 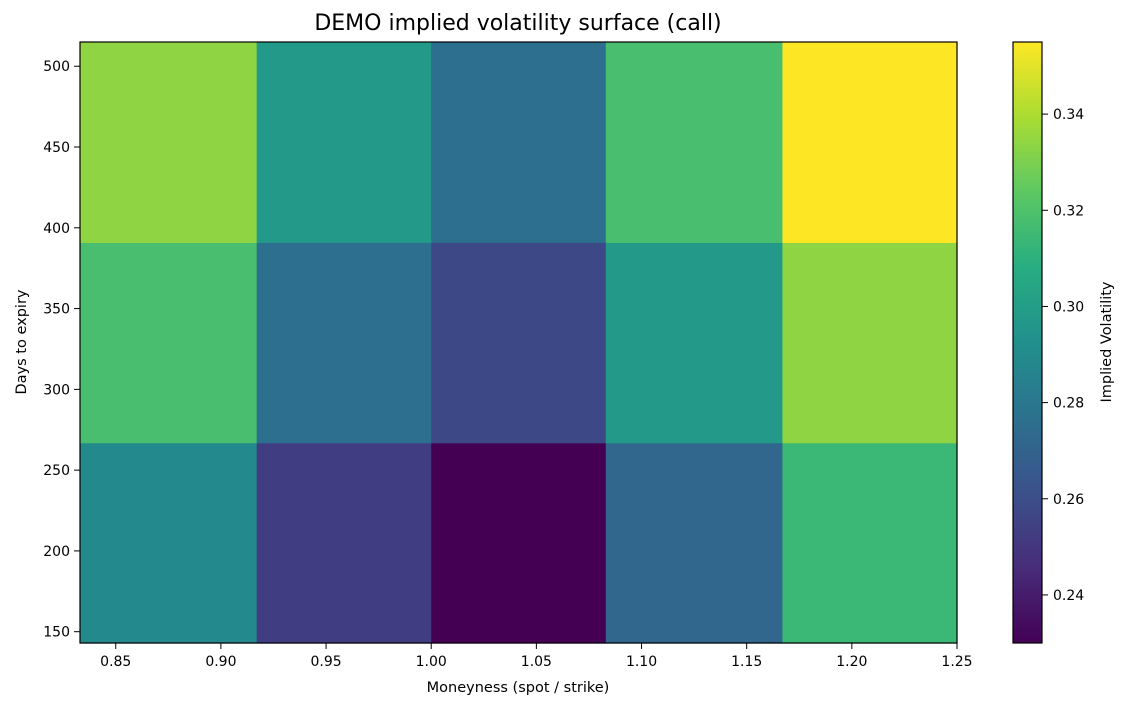 What do you see at coordinates (56, 552) in the screenshot?
I see `y-tick-label: 200` at bounding box center [56, 552].